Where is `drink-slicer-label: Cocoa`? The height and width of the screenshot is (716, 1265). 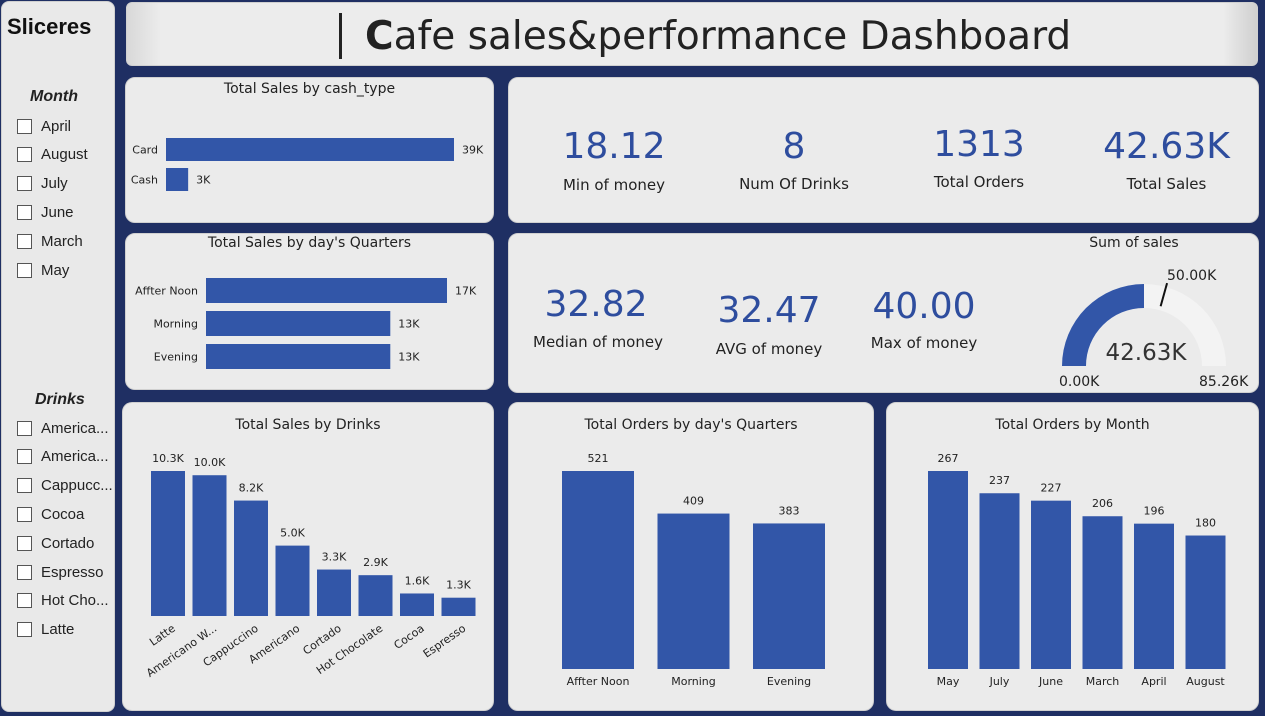
drink-slicer-label: Cocoa is located at coordinates (63, 514).